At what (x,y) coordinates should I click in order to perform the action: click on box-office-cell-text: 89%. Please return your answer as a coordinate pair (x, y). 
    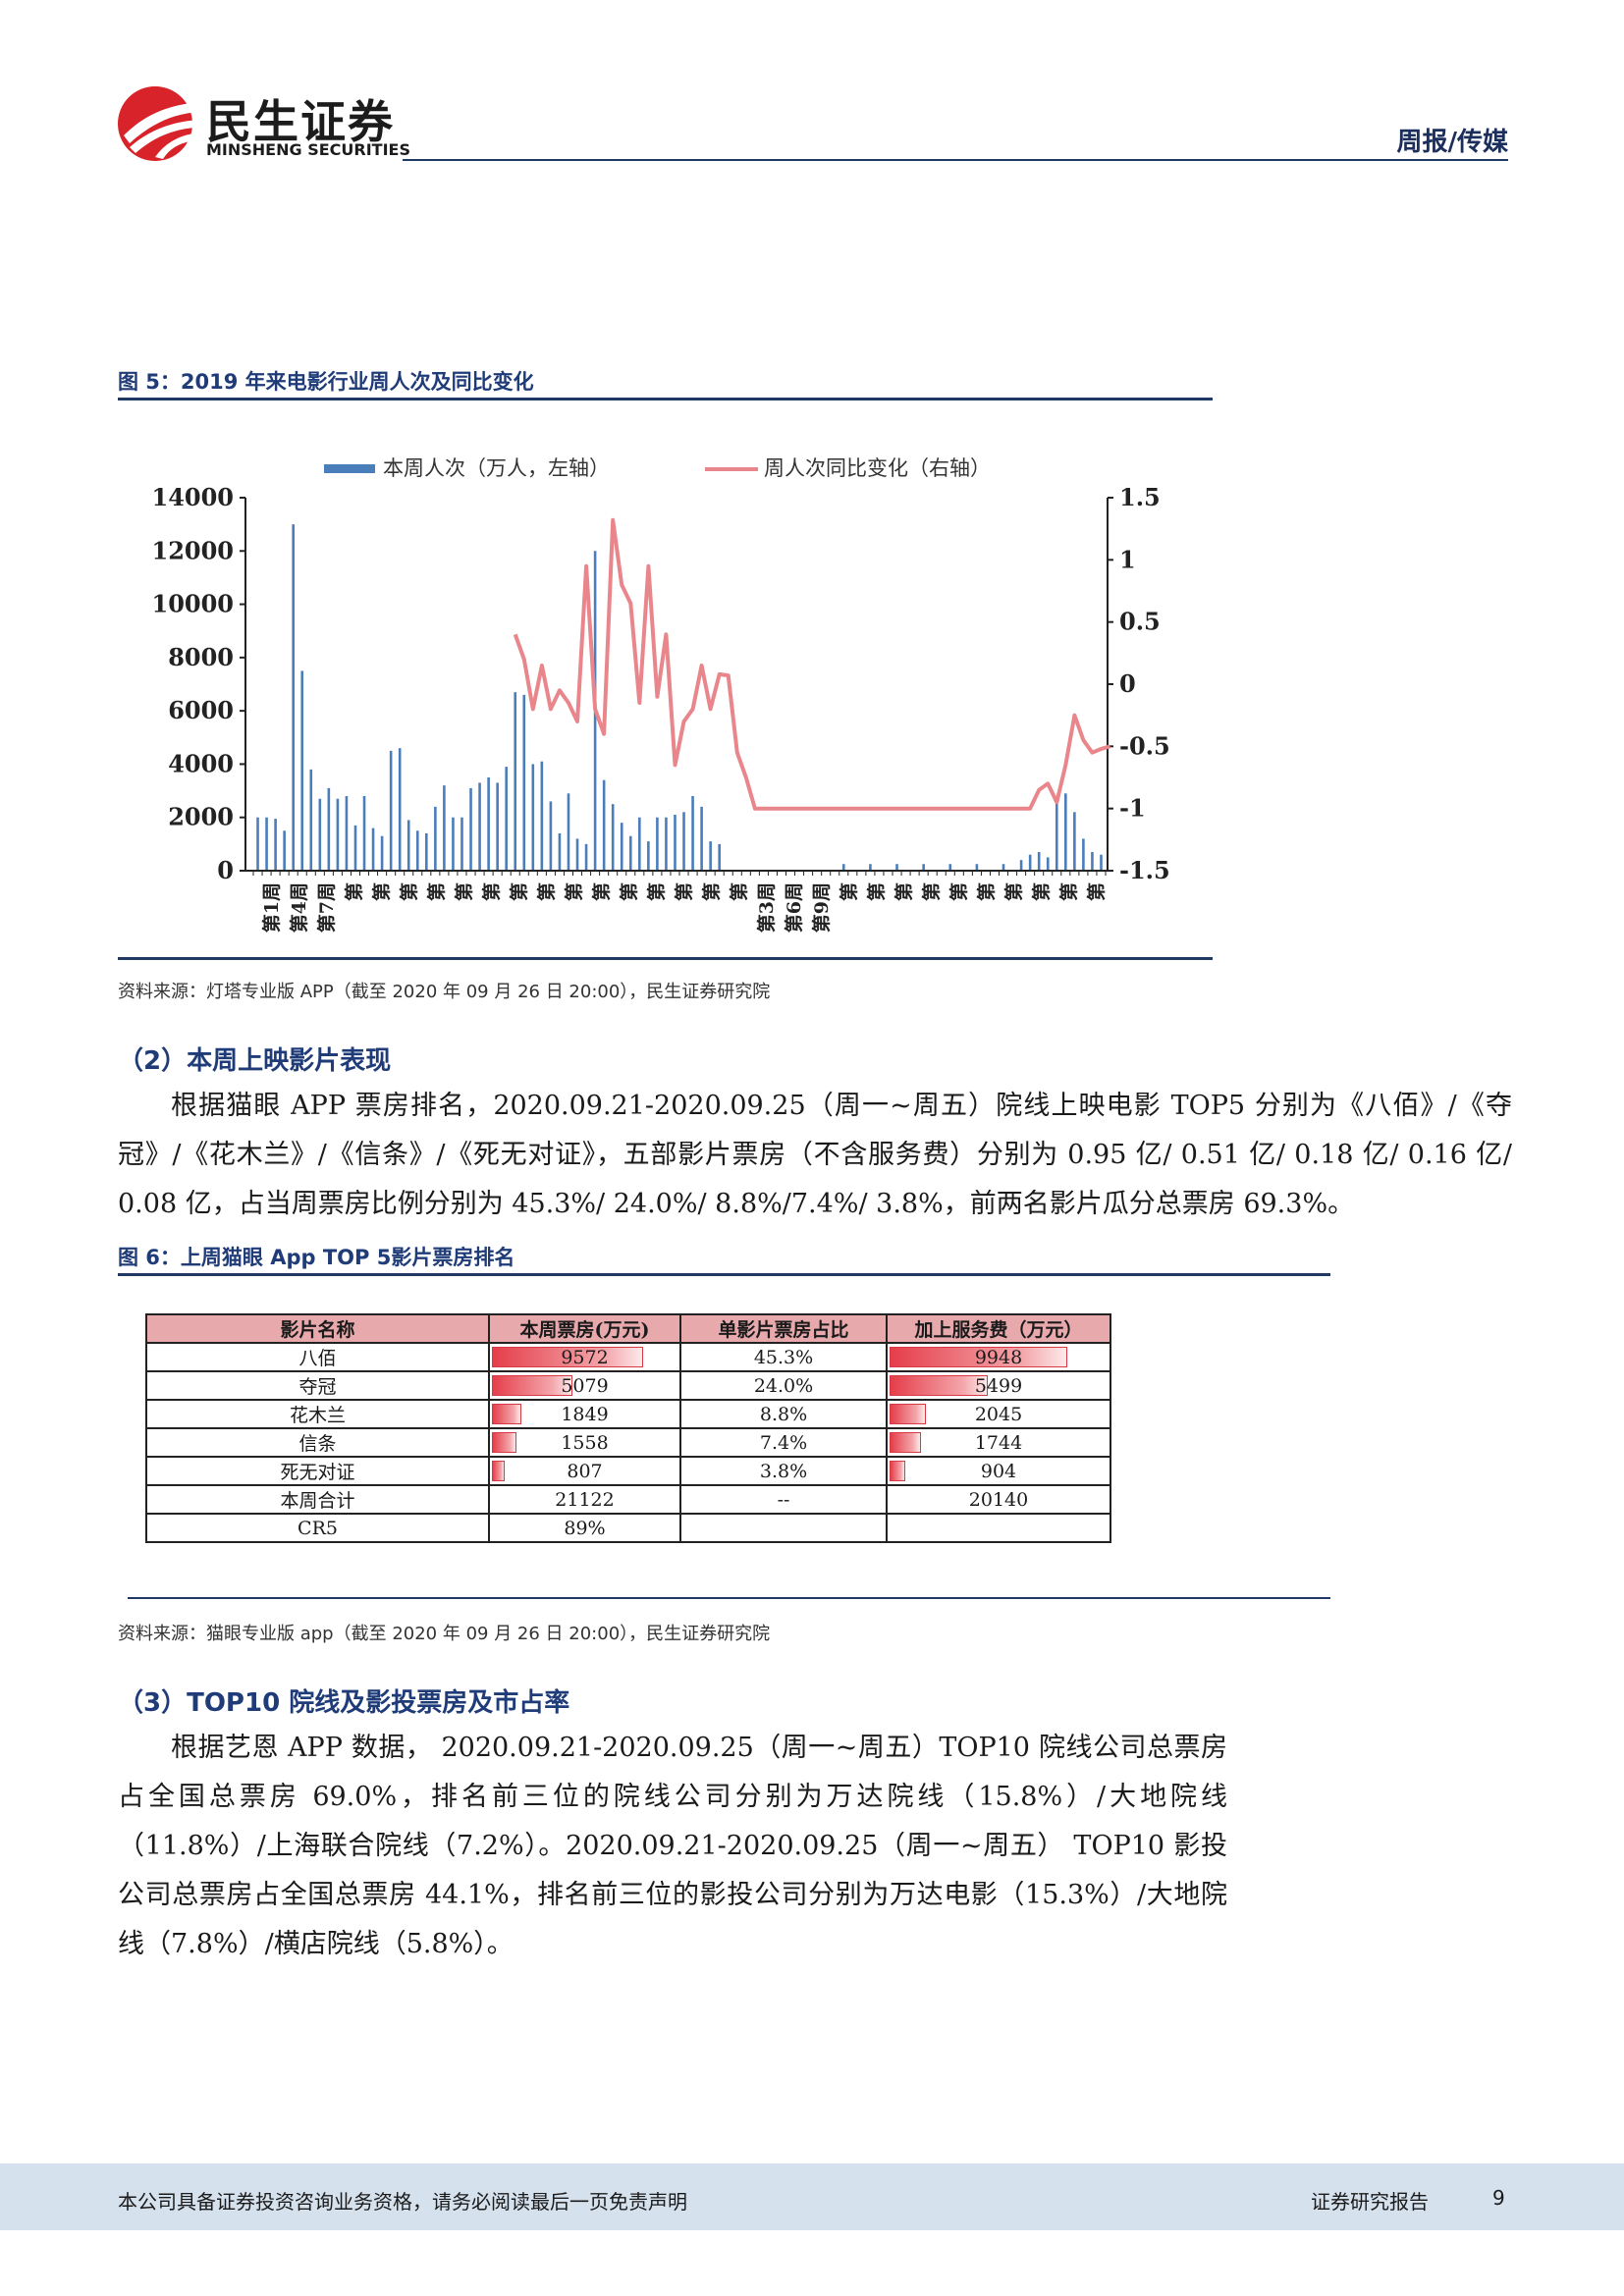
    Looking at the image, I should click on (585, 1528).